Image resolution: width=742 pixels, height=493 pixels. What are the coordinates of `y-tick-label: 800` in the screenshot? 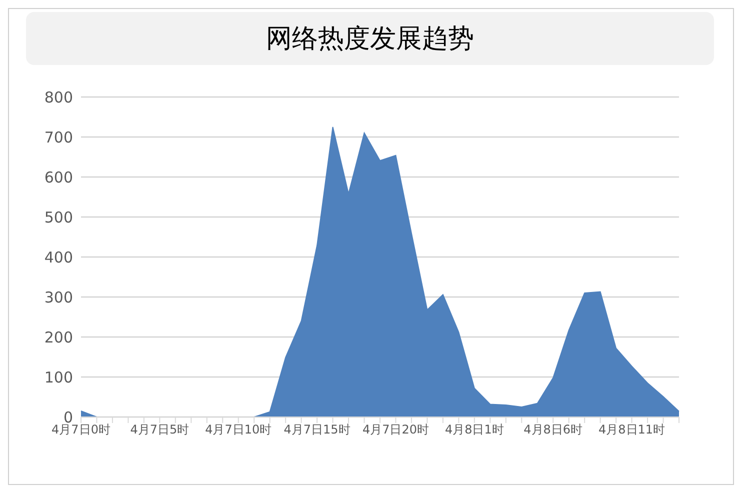 It's located at (58, 97).